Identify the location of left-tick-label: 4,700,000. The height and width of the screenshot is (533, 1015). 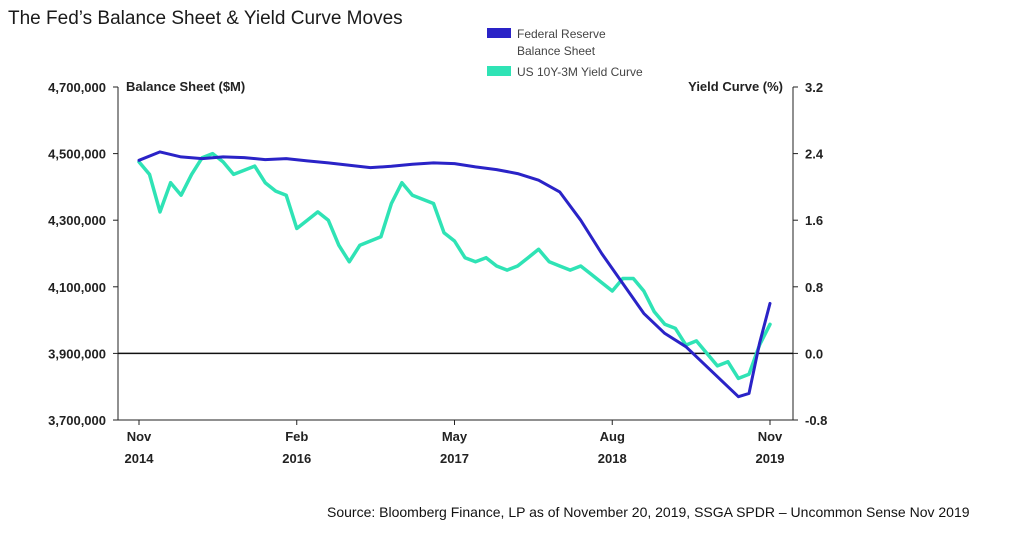
(77, 87).